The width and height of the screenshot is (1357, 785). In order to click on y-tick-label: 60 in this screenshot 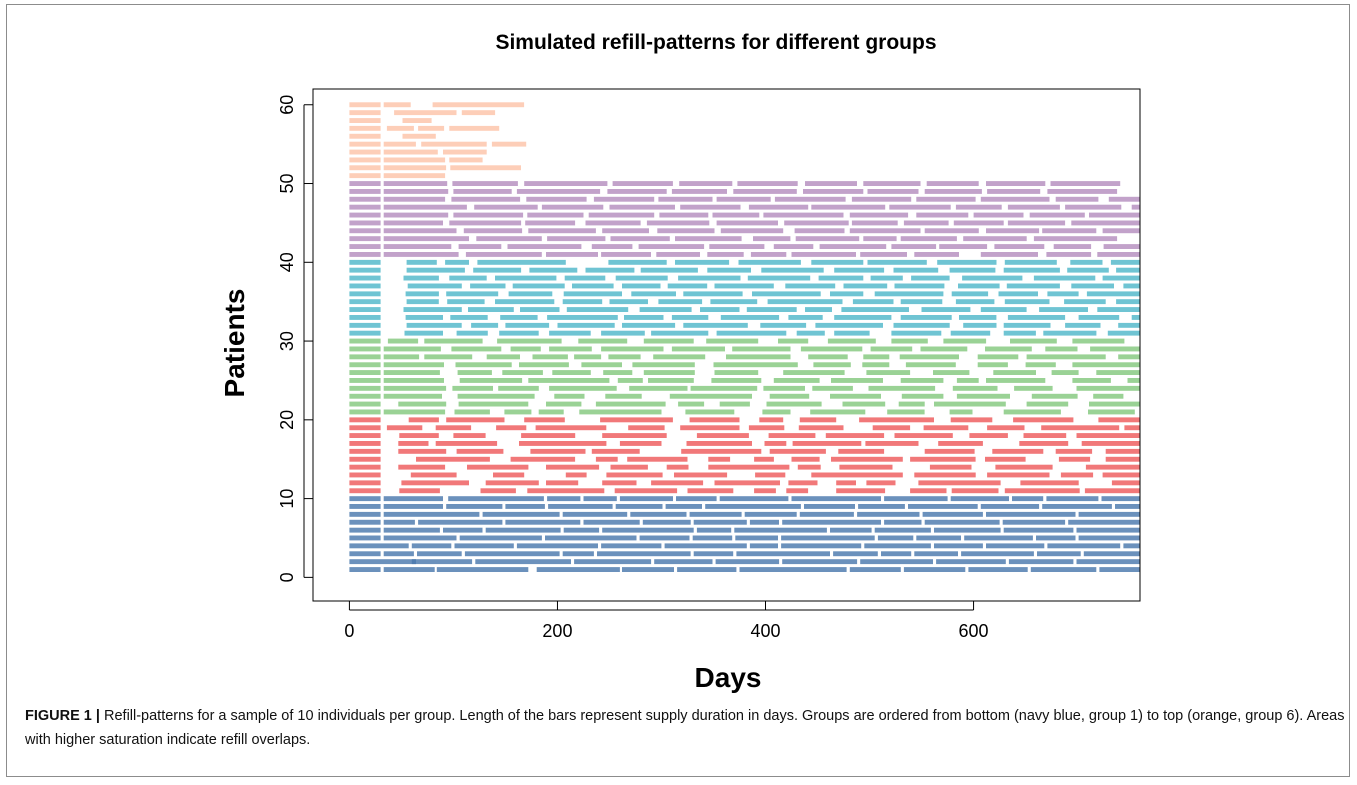, I will do `click(287, 105)`.